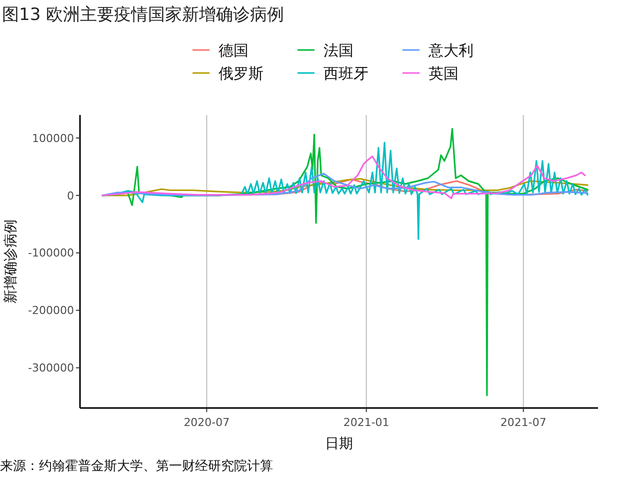 This screenshot has height=480, width=640. Describe the element at coordinates (51, 368) in the screenshot. I see `y-tick-label: -300000` at that location.